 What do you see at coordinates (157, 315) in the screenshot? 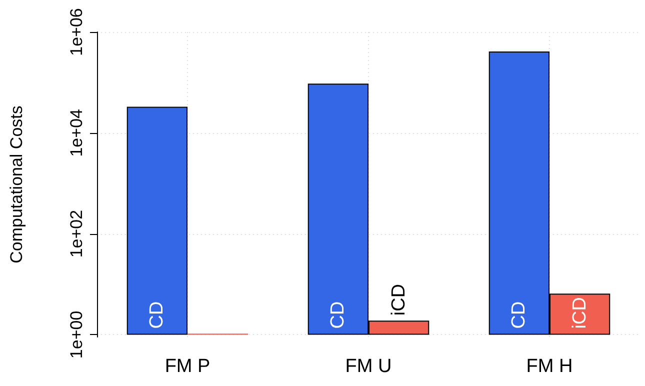
I see `series-label: CD` at bounding box center [157, 315].